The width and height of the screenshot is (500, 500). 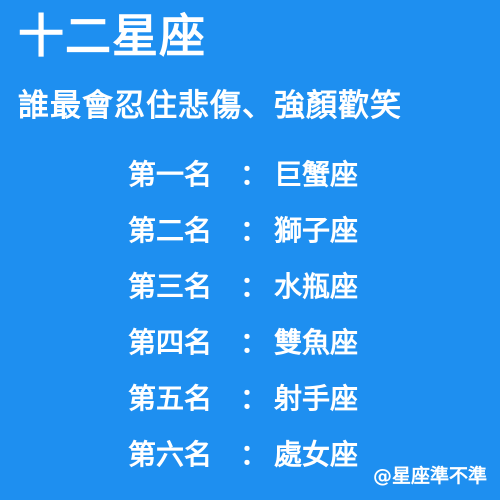 I want to click on zodiac-sign: 處女座, so click(x=316, y=454).